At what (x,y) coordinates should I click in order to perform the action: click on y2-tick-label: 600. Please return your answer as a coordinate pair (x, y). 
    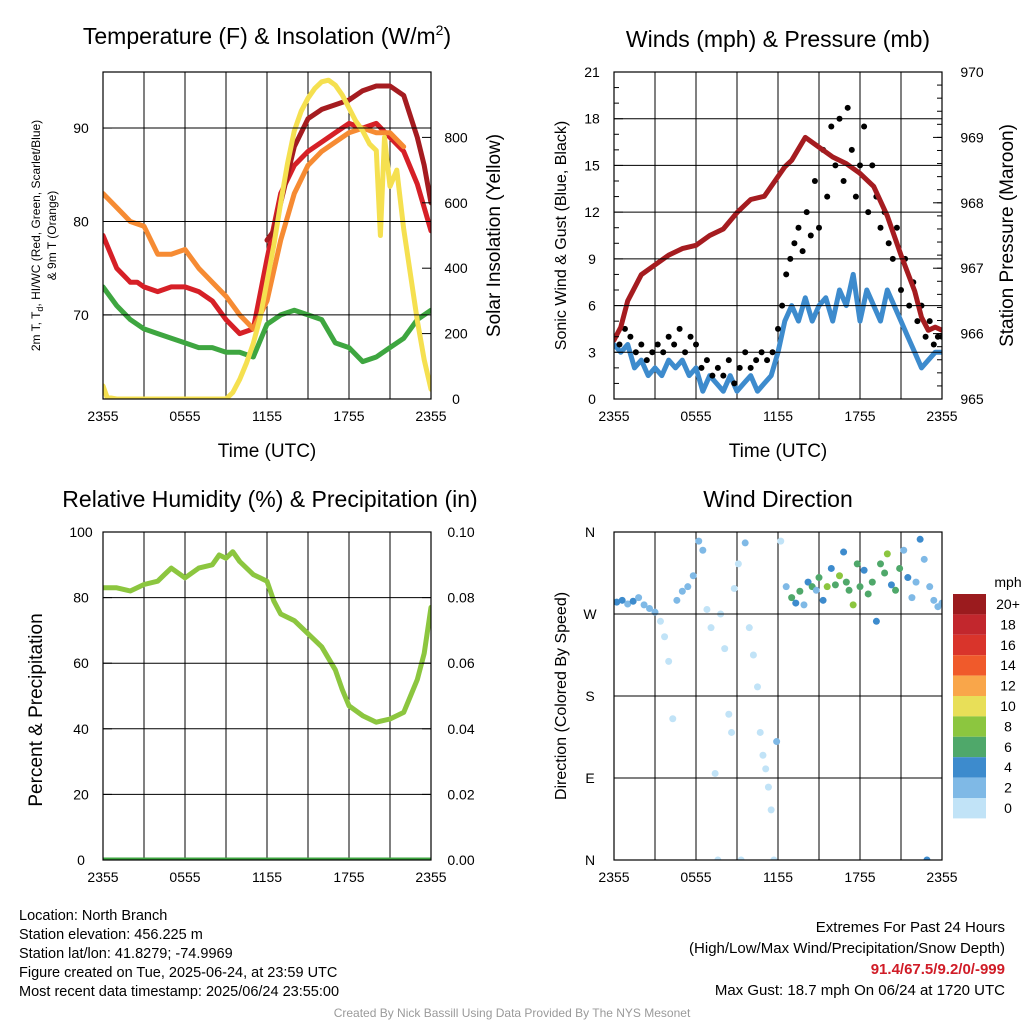
    Looking at the image, I should click on (456, 203).